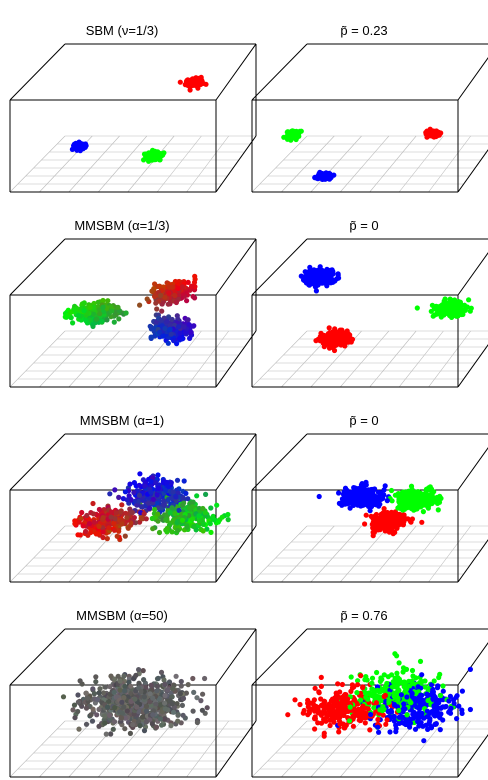 The height and width of the screenshot is (780, 488). Describe the element at coordinates (155, 225) in the screenshot. I see `chart-title-text: =1/3)` at that location.